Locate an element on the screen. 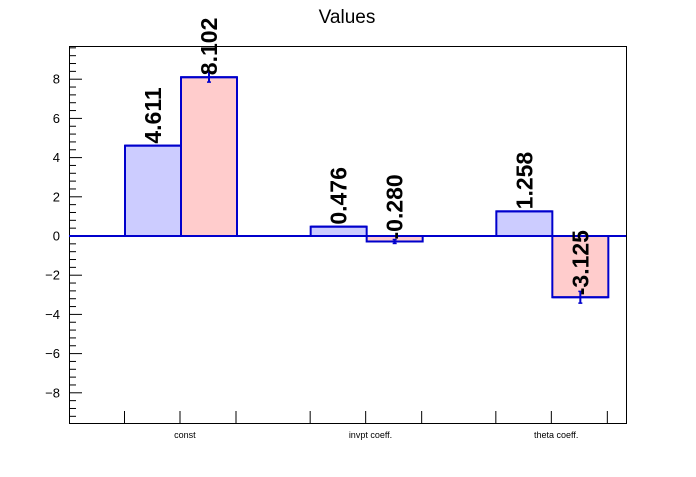 The width and height of the screenshot is (696, 477). y-tick-label: −8 is located at coordinates (52, 392).